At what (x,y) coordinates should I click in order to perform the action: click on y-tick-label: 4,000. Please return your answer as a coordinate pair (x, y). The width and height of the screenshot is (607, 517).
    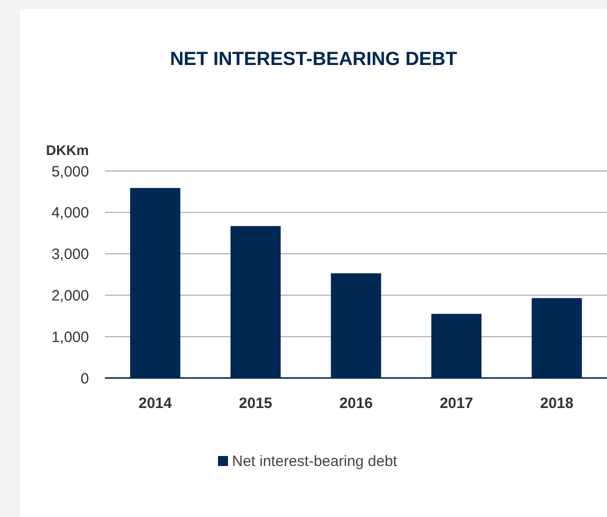
    Looking at the image, I should click on (70, 213).